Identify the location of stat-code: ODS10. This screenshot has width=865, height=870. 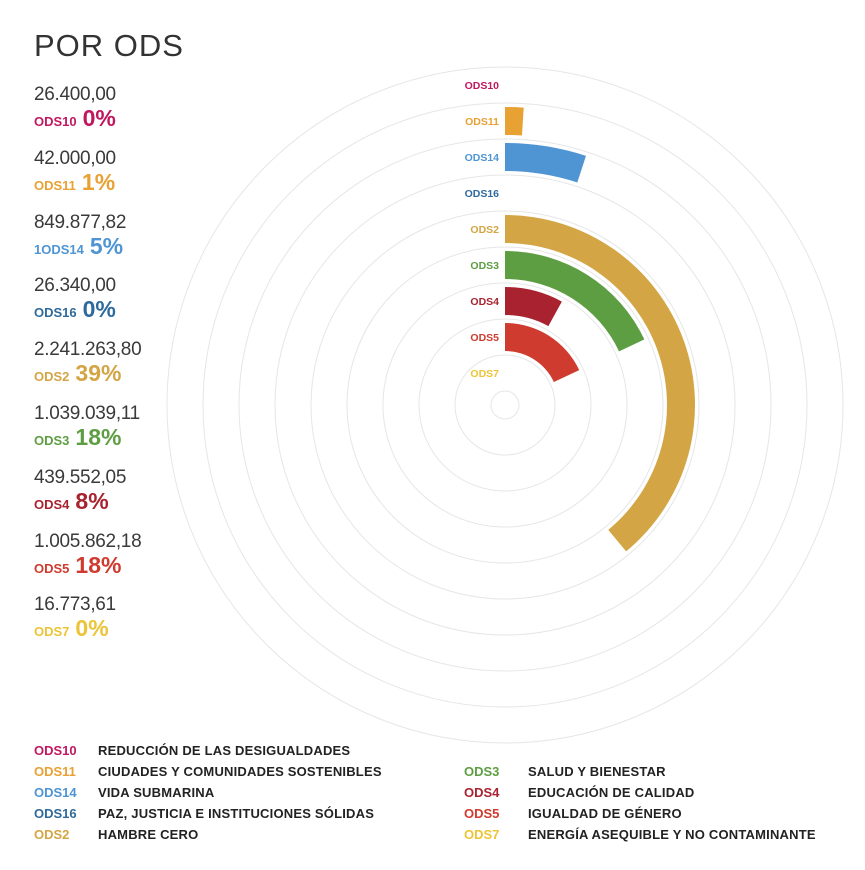
(55, 121).